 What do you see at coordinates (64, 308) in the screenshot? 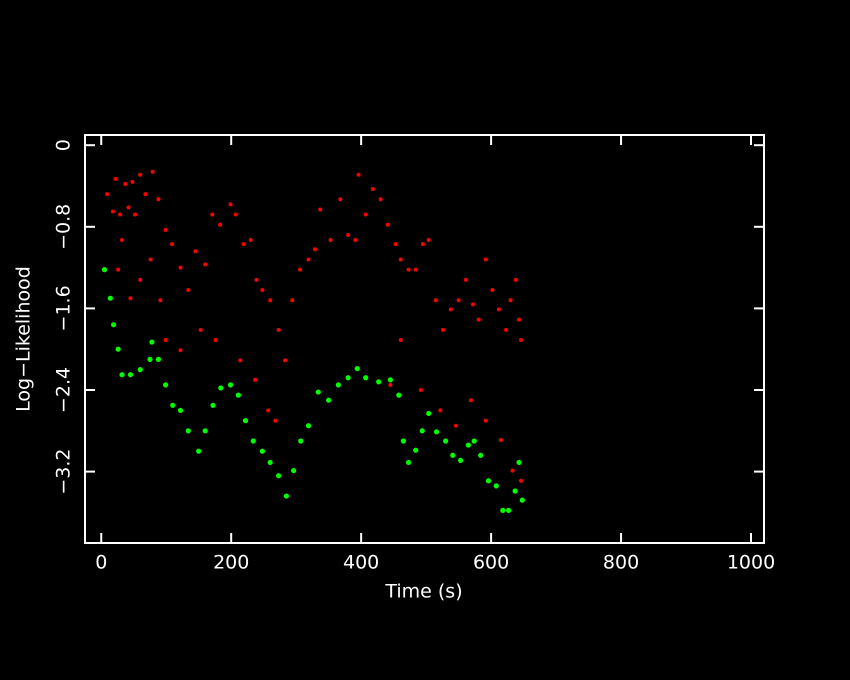
I see `y-tick-label: −1.6` at bounding box center [64, 308].